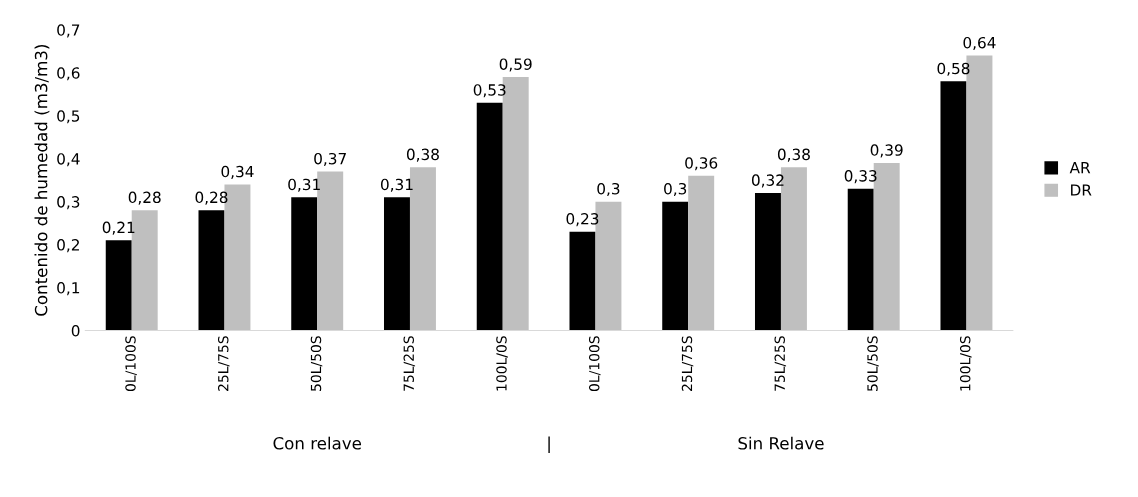  Describe the element at coordinates (68, 246) in the screenshot. I see `y-tick-label: 0,2` at that location.